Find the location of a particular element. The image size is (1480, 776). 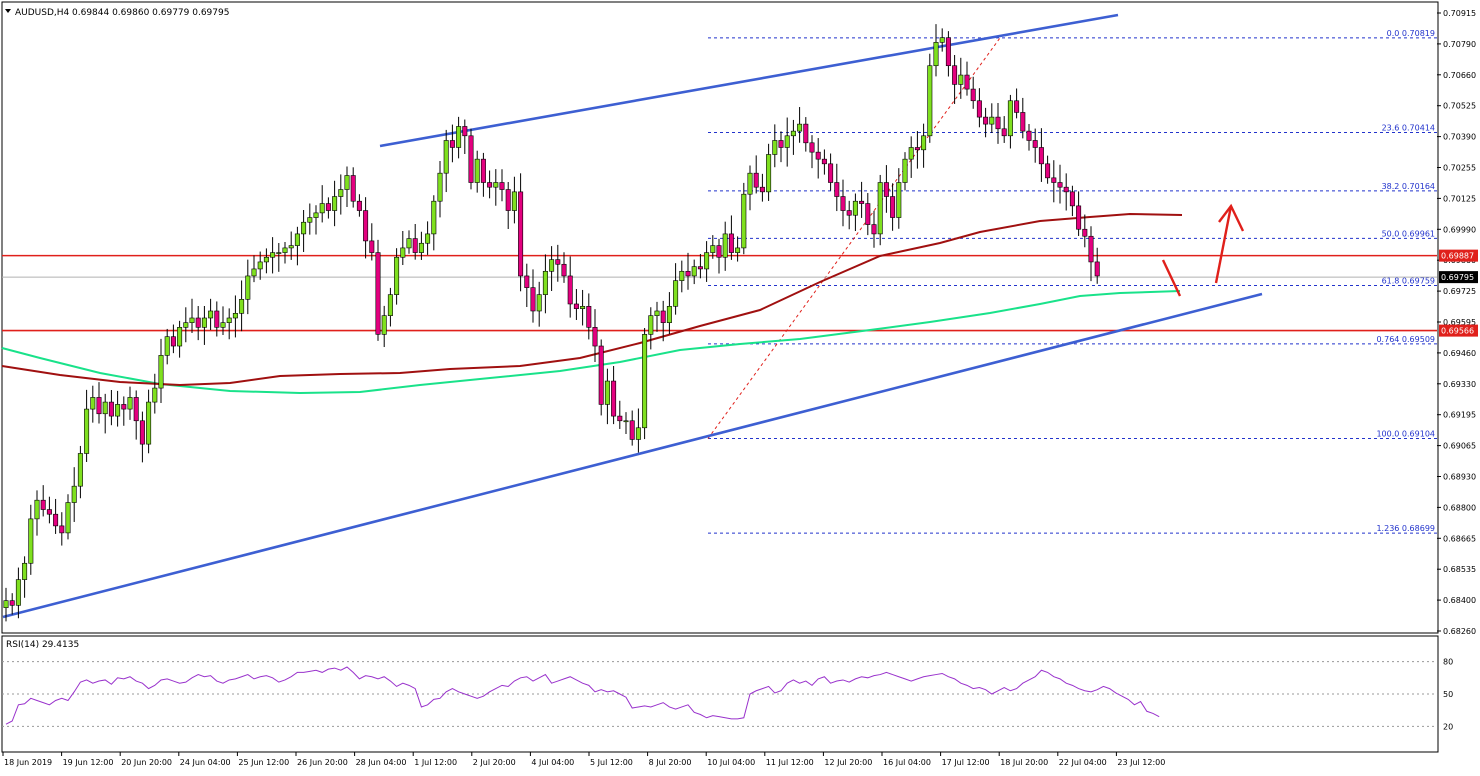

fib-level-label: 38.2 0.70164 is located at coordinates (1408, 186).